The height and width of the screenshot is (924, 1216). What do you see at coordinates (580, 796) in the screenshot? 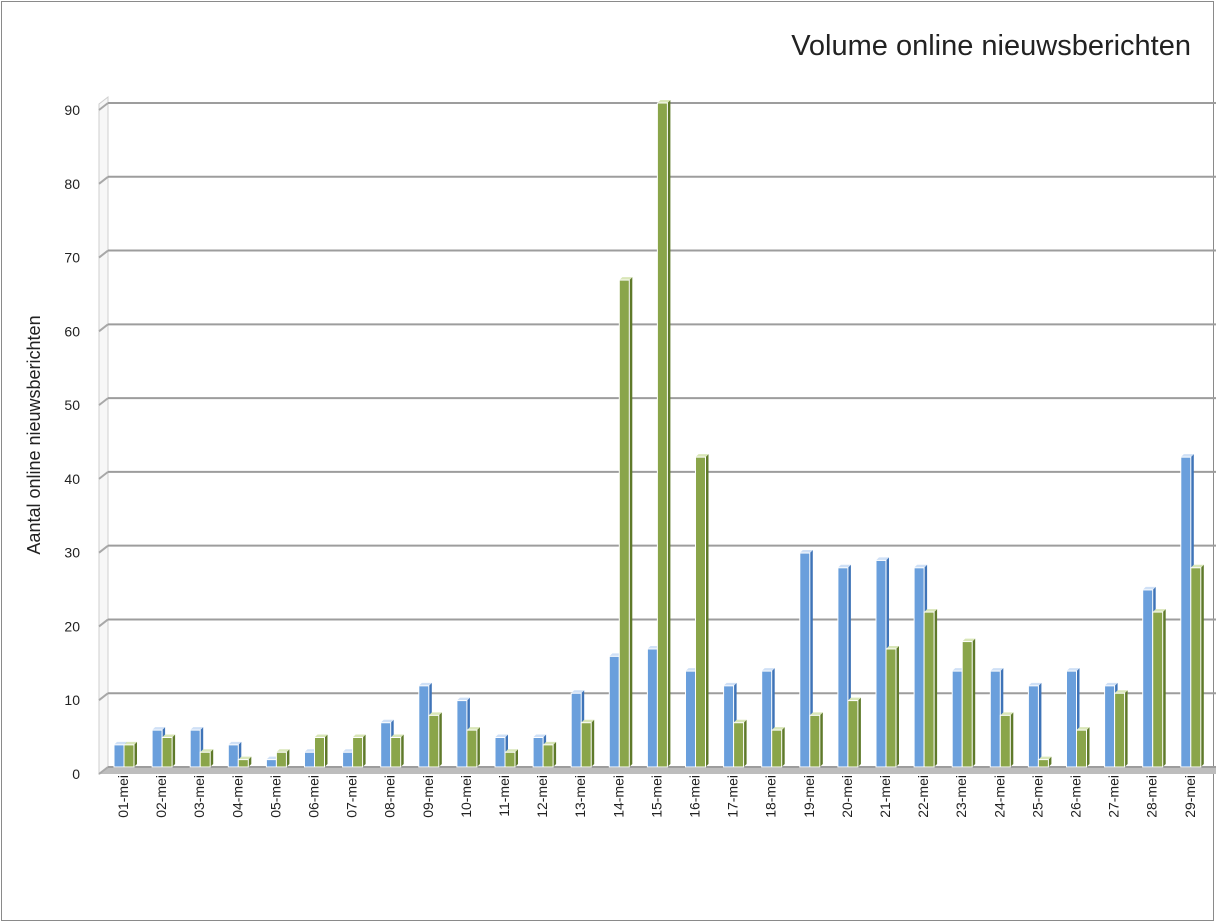
I see `x-tick-label: 13-mei` at bounding box center [580, 796].